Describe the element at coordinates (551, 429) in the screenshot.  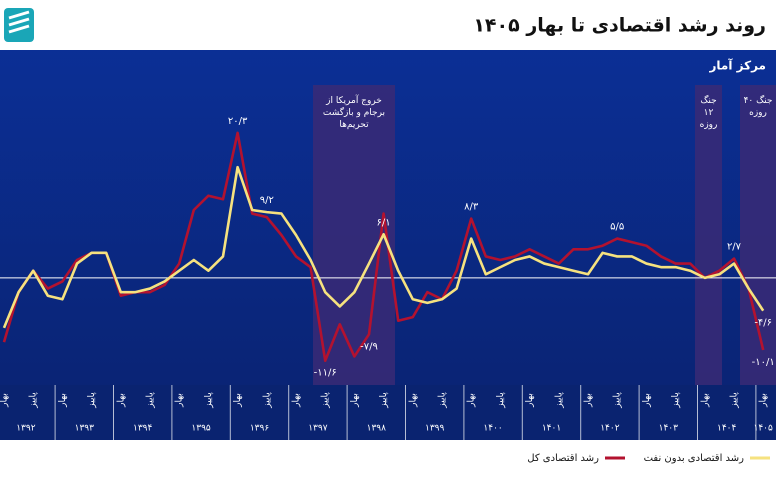
I see `year-label: ۱۴۰۱` at that location.